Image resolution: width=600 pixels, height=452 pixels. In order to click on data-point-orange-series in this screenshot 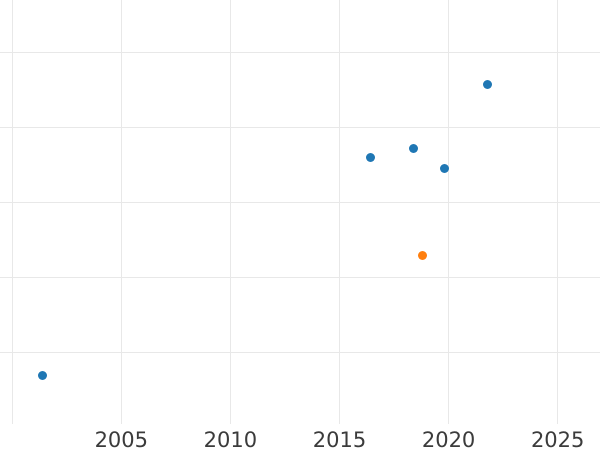, I will do `click(422, 256)`.